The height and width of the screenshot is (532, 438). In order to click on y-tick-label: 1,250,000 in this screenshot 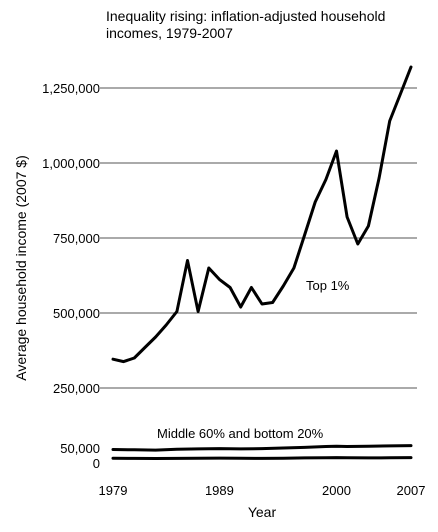, I will do `click(71, 88)`.